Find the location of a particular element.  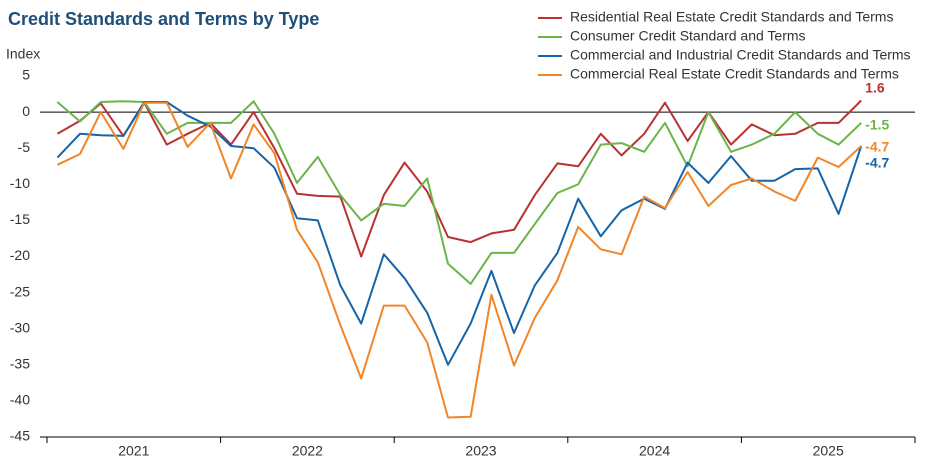

end-label: 1.6 is located at coordinates (875, 87).